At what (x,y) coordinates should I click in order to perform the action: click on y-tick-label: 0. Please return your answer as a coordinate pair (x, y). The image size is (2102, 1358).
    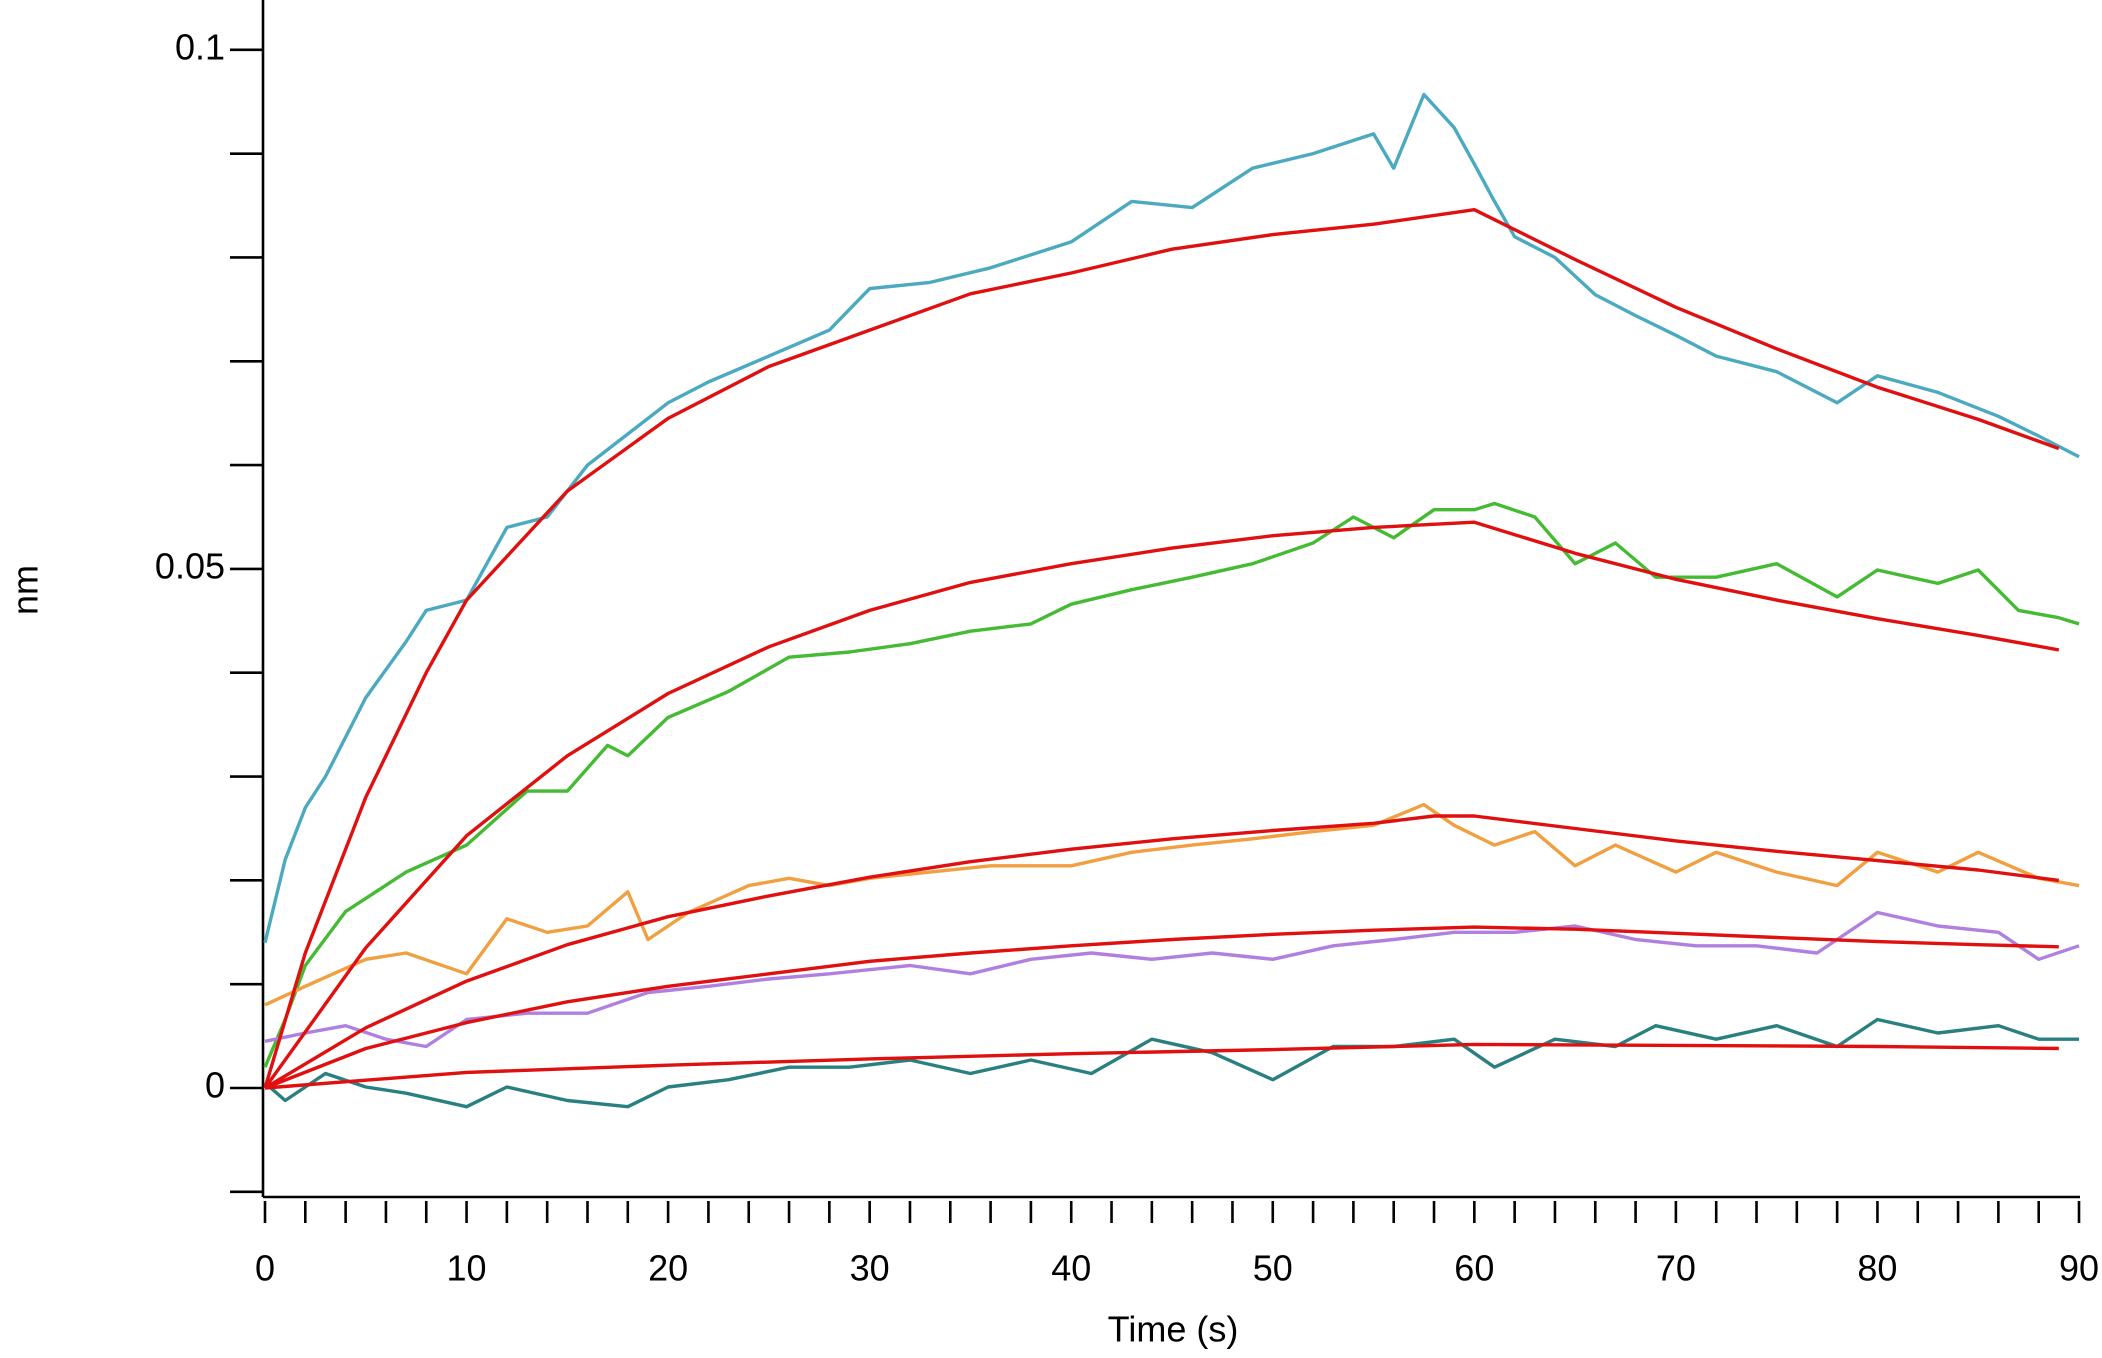
    Looking at the image, I should click on (215, 1085).